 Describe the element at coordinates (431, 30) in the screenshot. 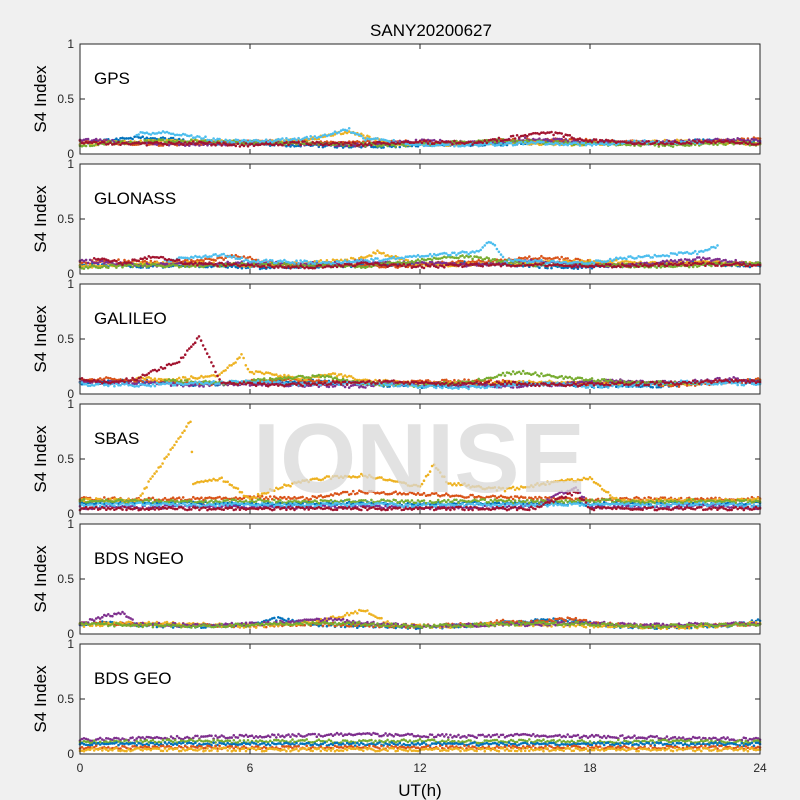

I see `figure-title: SANY20200627` at that location.